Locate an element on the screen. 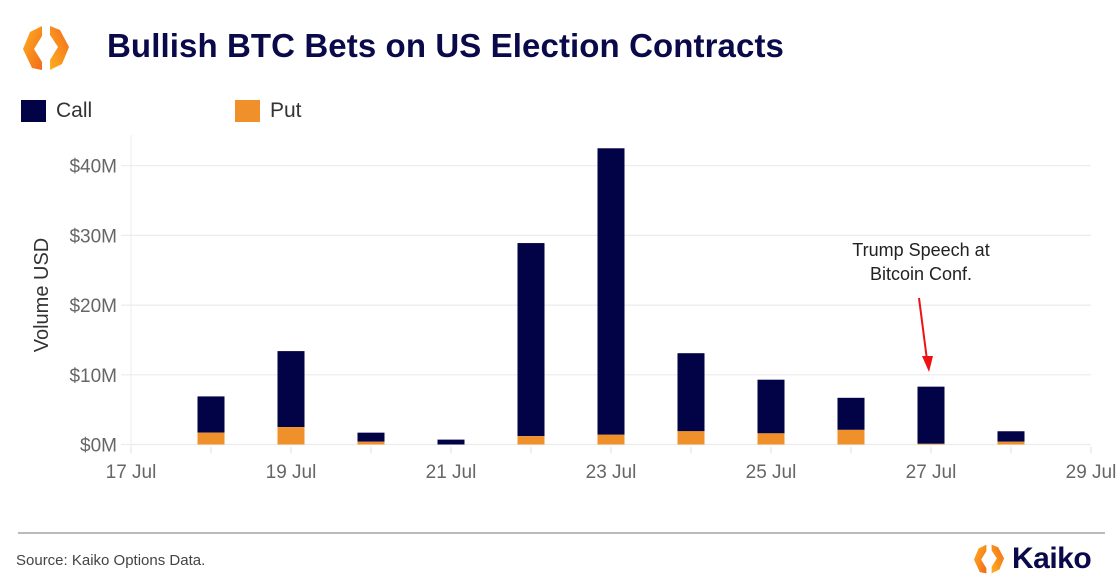 The width and height of the screenshot is (1120, 588). x-tick-label: 25 Jul is located at coordinates (771, 472).